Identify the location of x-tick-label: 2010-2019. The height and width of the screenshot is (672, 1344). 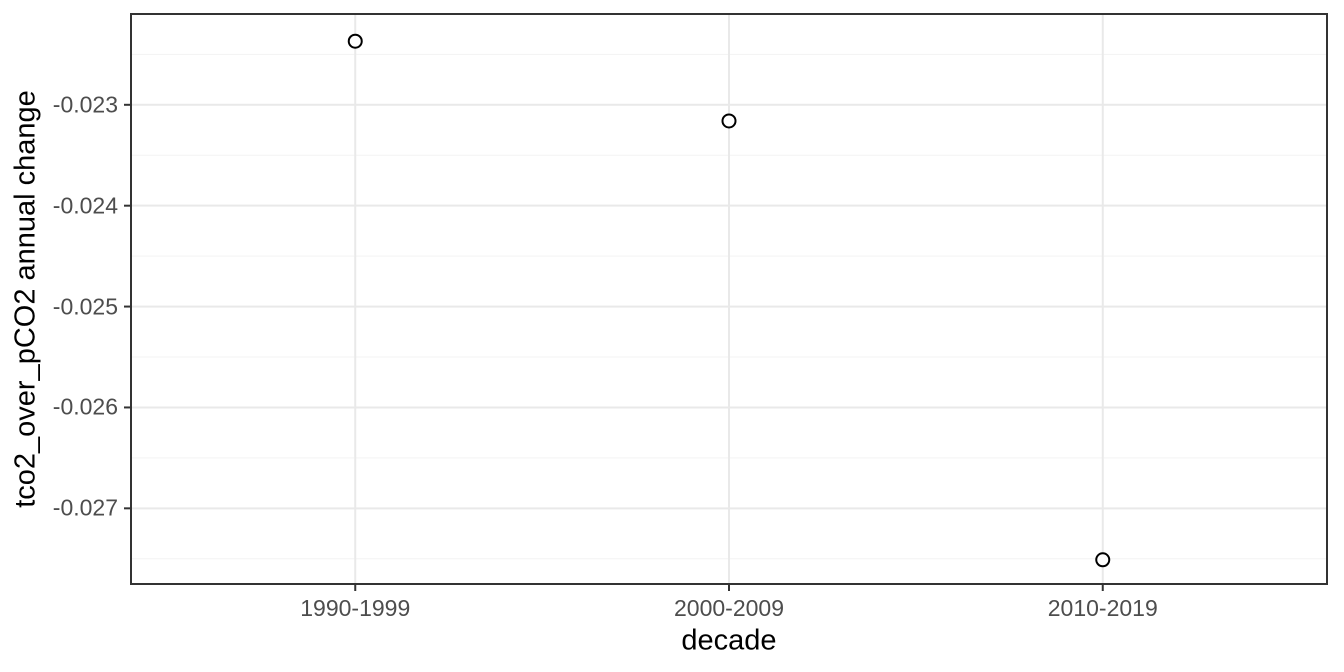
(1102, 608).